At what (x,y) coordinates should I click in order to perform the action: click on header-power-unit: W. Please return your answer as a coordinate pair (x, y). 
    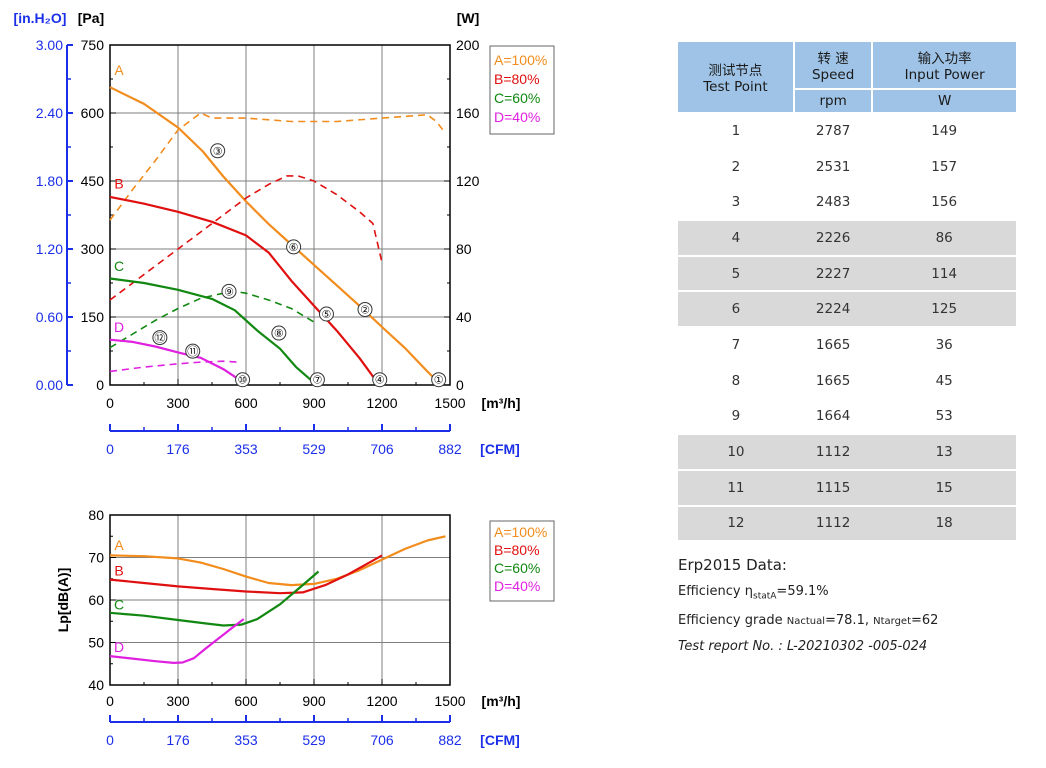
    Looking at the image, I should click on (944, 100).